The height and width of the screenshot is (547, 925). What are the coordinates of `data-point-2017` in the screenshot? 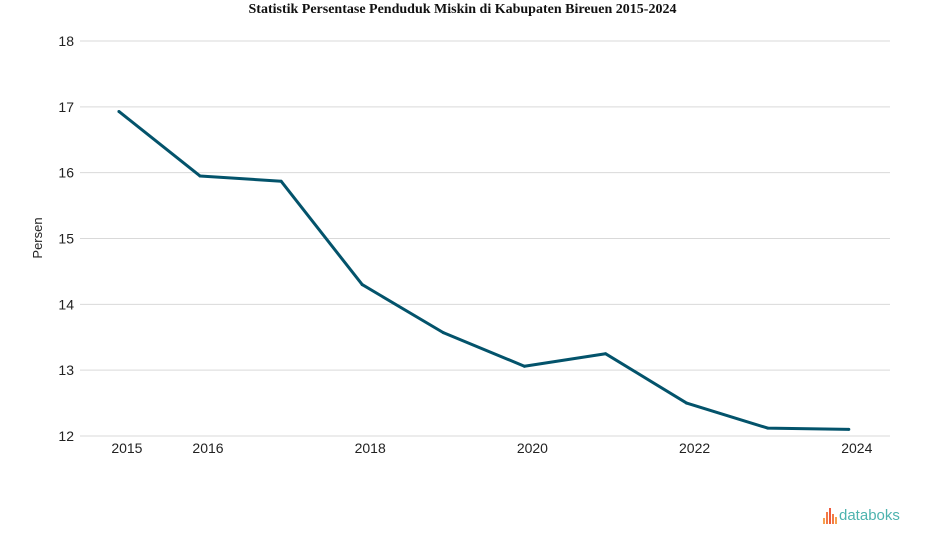 It's located at (281, 181).